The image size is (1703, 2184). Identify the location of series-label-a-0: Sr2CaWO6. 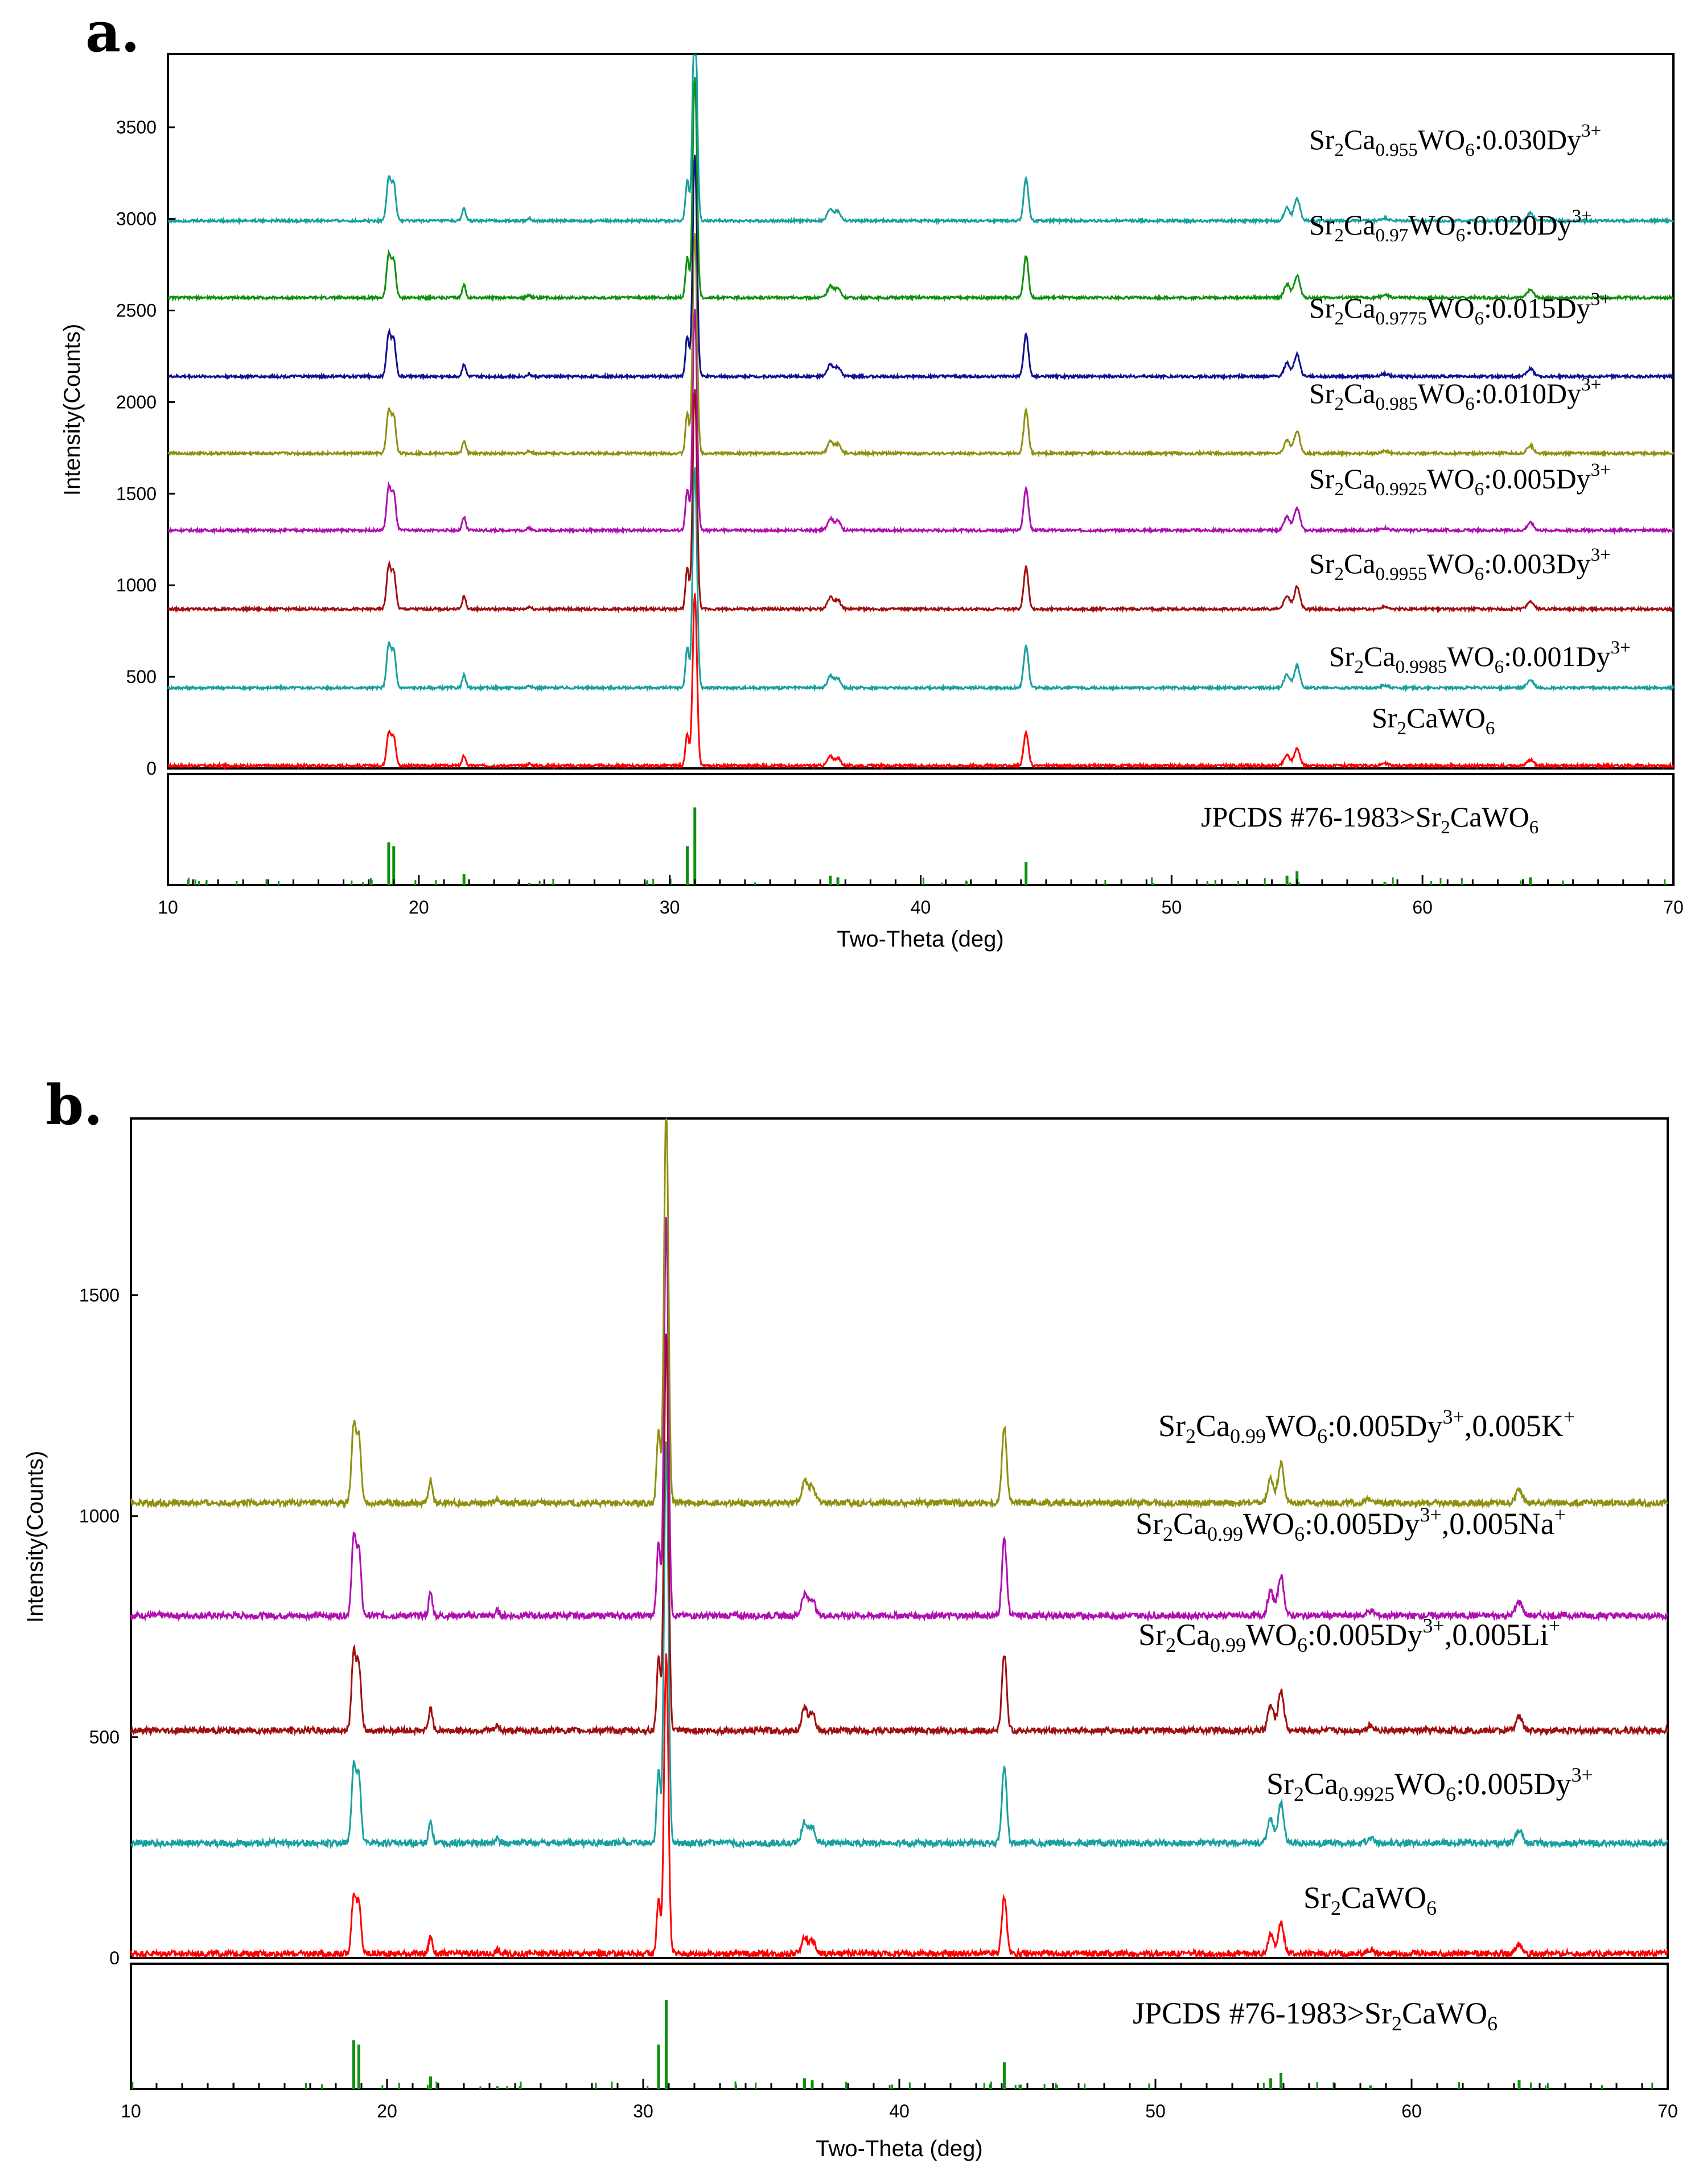
(1433, 720).